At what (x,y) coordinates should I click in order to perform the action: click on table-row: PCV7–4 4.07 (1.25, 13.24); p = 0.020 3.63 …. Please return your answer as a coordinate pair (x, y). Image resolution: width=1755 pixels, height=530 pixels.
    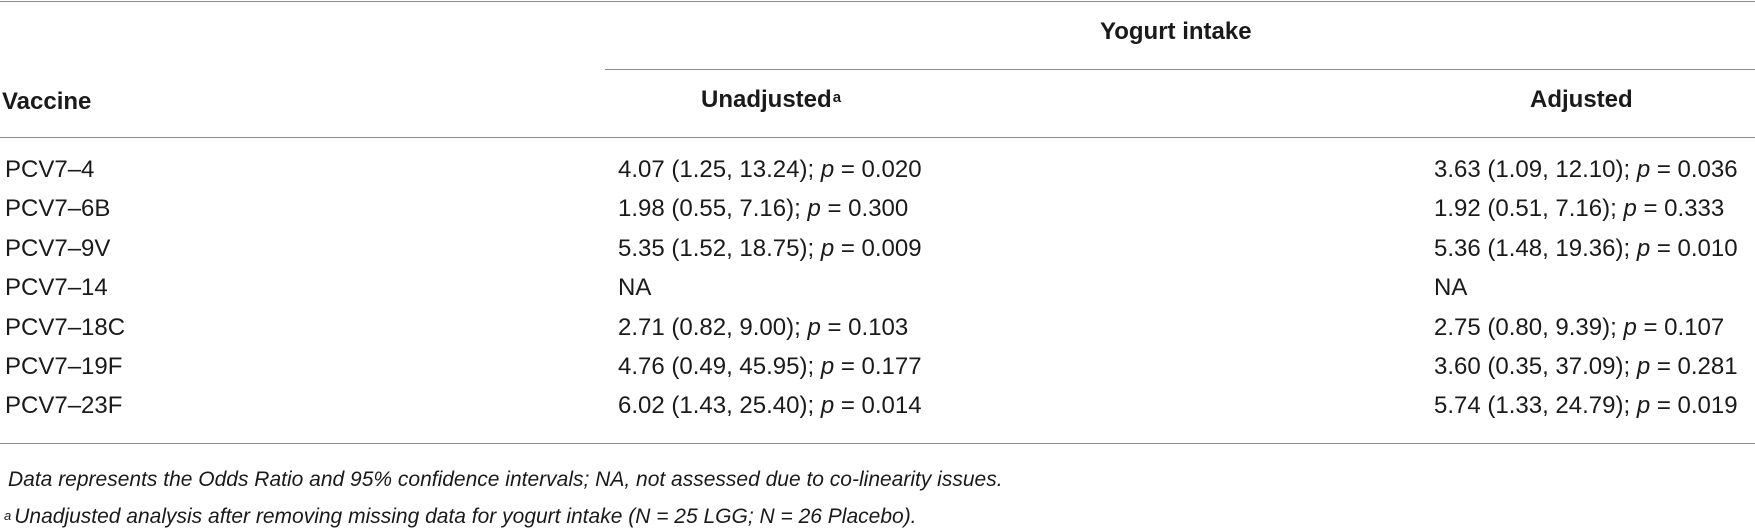
    Looking at the image, I should click on (877, 172).